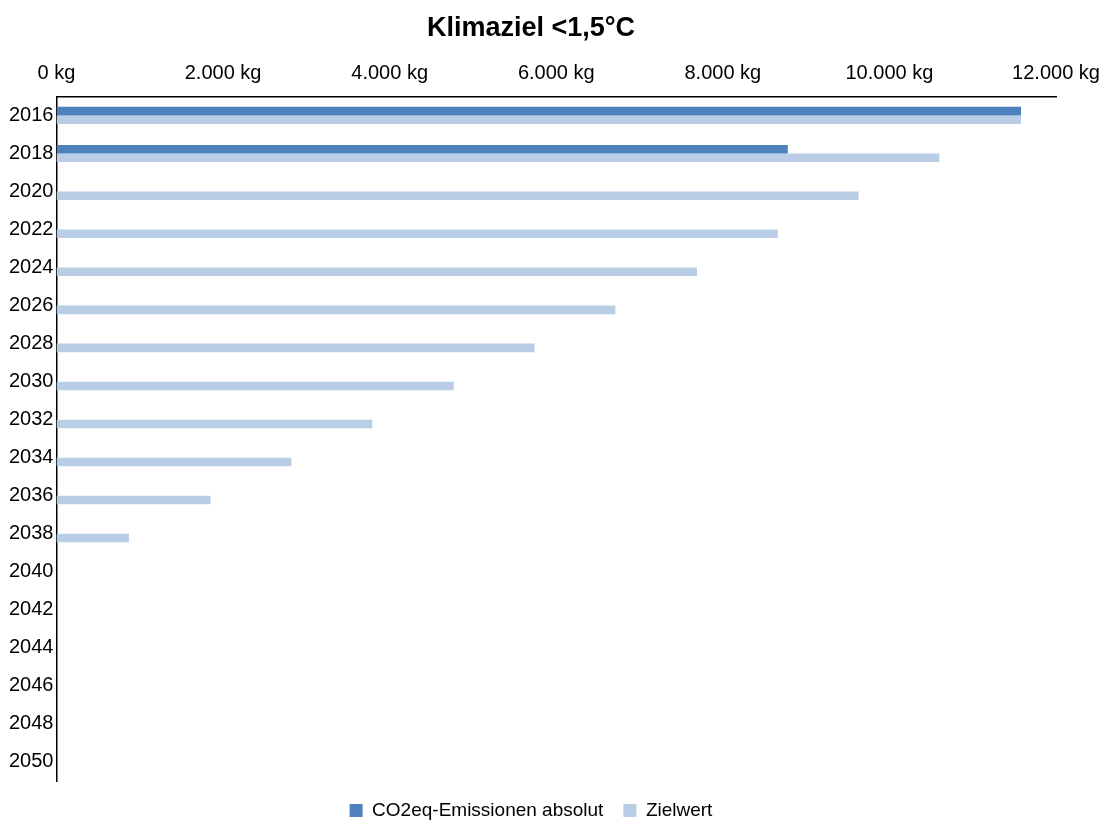 The height and width of the screenshot is (834, 1114). Describe the element at coordinates (556, 71) in the screenshot. I see `x-tick-label: 6.000 kg` at that location.